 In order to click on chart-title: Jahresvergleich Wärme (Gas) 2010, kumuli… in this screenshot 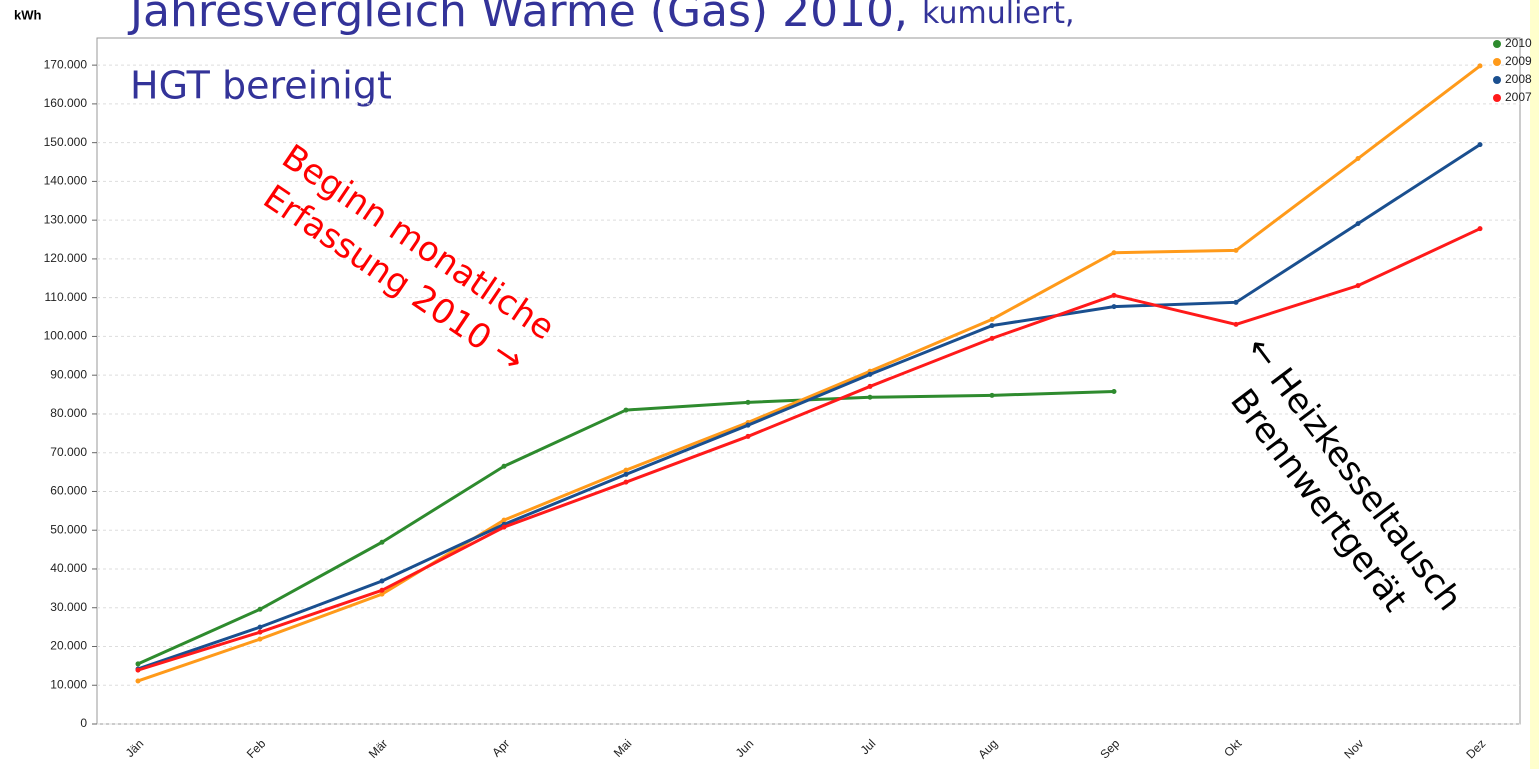, I will do `click(601, 18)`.